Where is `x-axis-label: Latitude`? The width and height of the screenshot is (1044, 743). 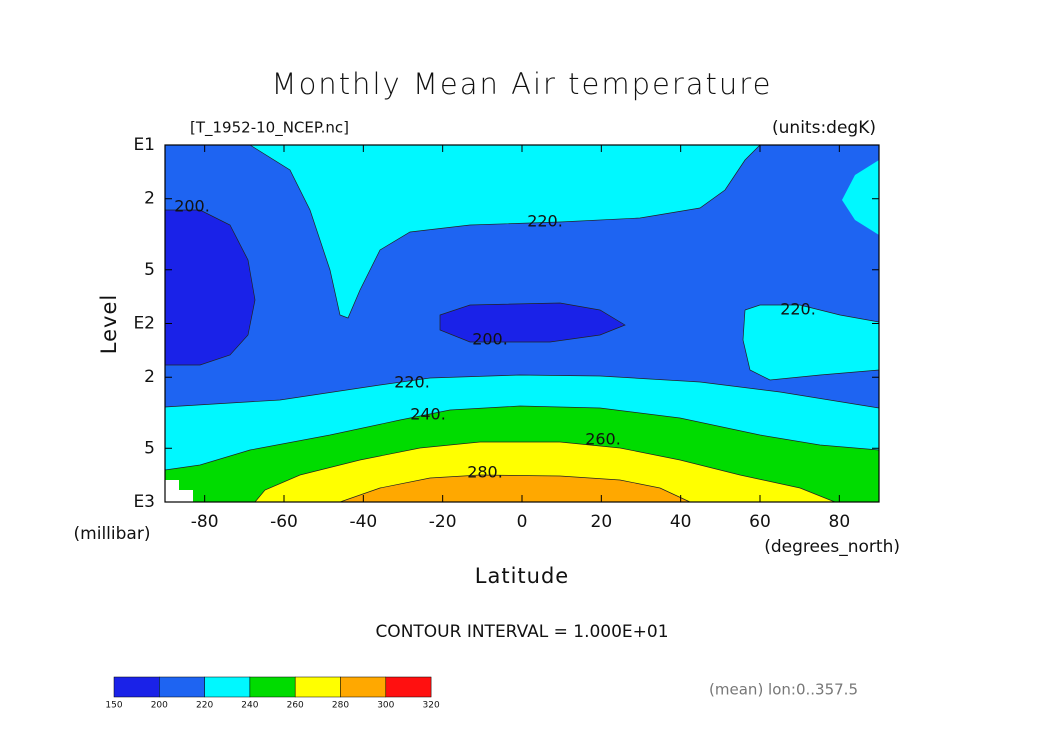 x-axis-label: Latitude is located at coordinates (522, 576).